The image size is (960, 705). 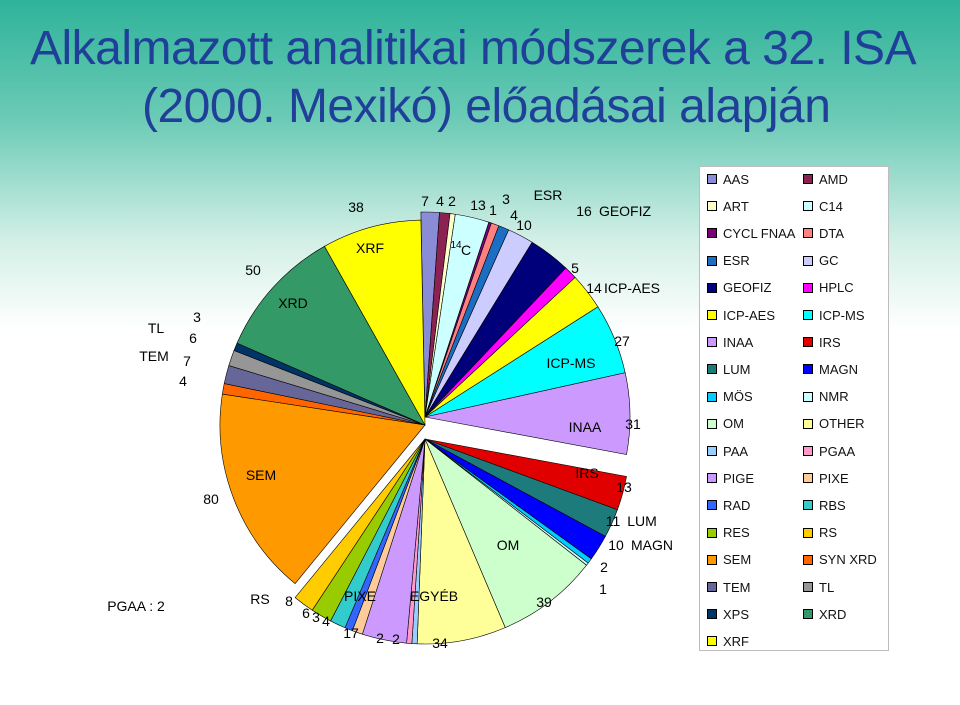 I want to click on legend-label: ICP-AES, so click(x=749, y=315).